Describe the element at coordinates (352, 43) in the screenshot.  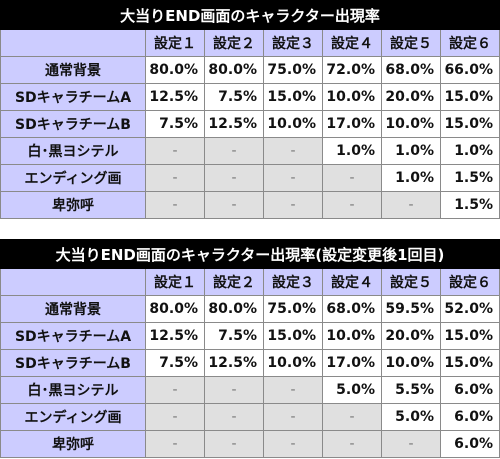
I see `column-header-setting-4: 設定４` at that location.